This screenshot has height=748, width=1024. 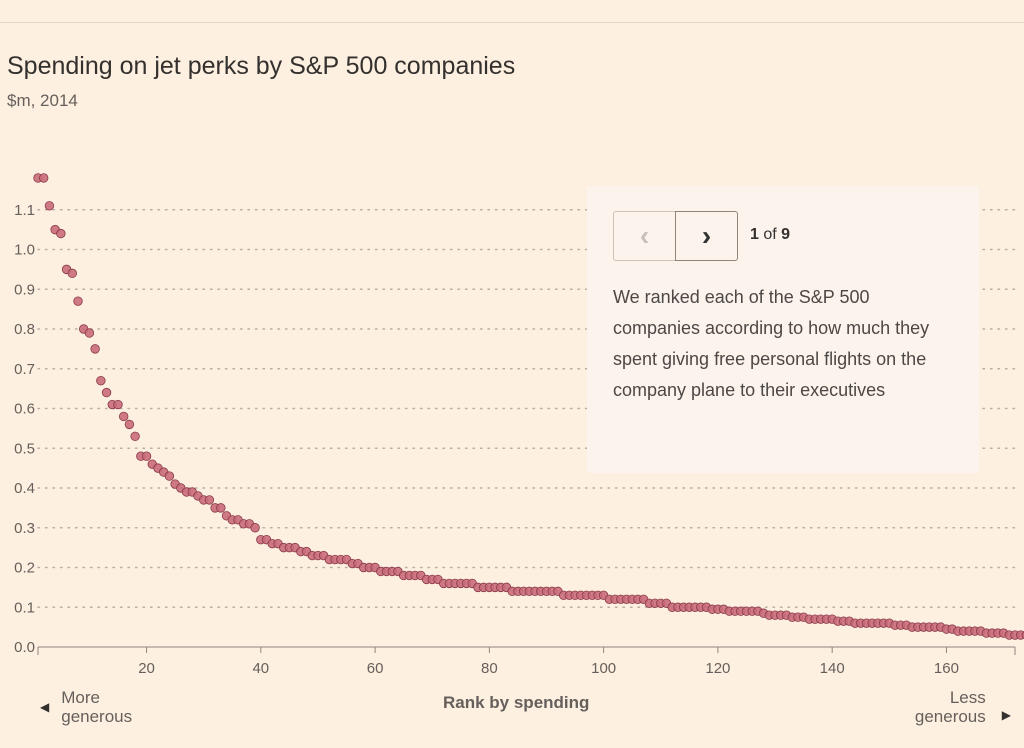 I want to click on y-tick-label: 0.1, so click(x=24, y=607).